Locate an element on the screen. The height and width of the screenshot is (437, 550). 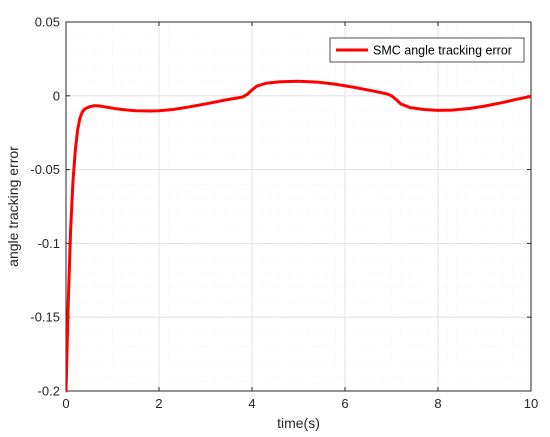
y-tick-label: -0.2 is located at coordinates (49, 391).